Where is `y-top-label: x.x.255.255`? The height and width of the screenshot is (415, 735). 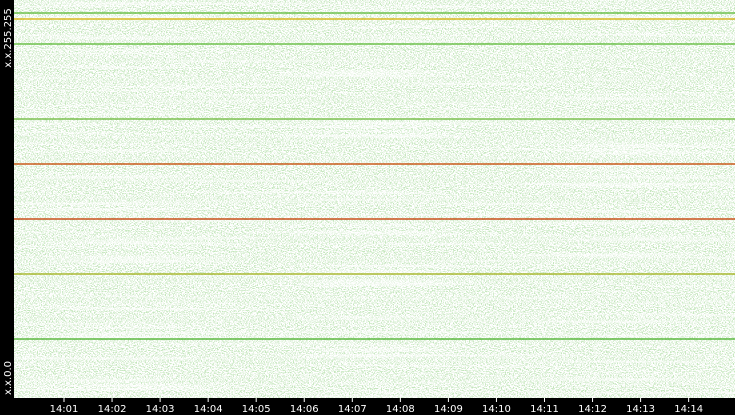 y-top-label: x.x.255.255 is located at coordinates (8, 38).